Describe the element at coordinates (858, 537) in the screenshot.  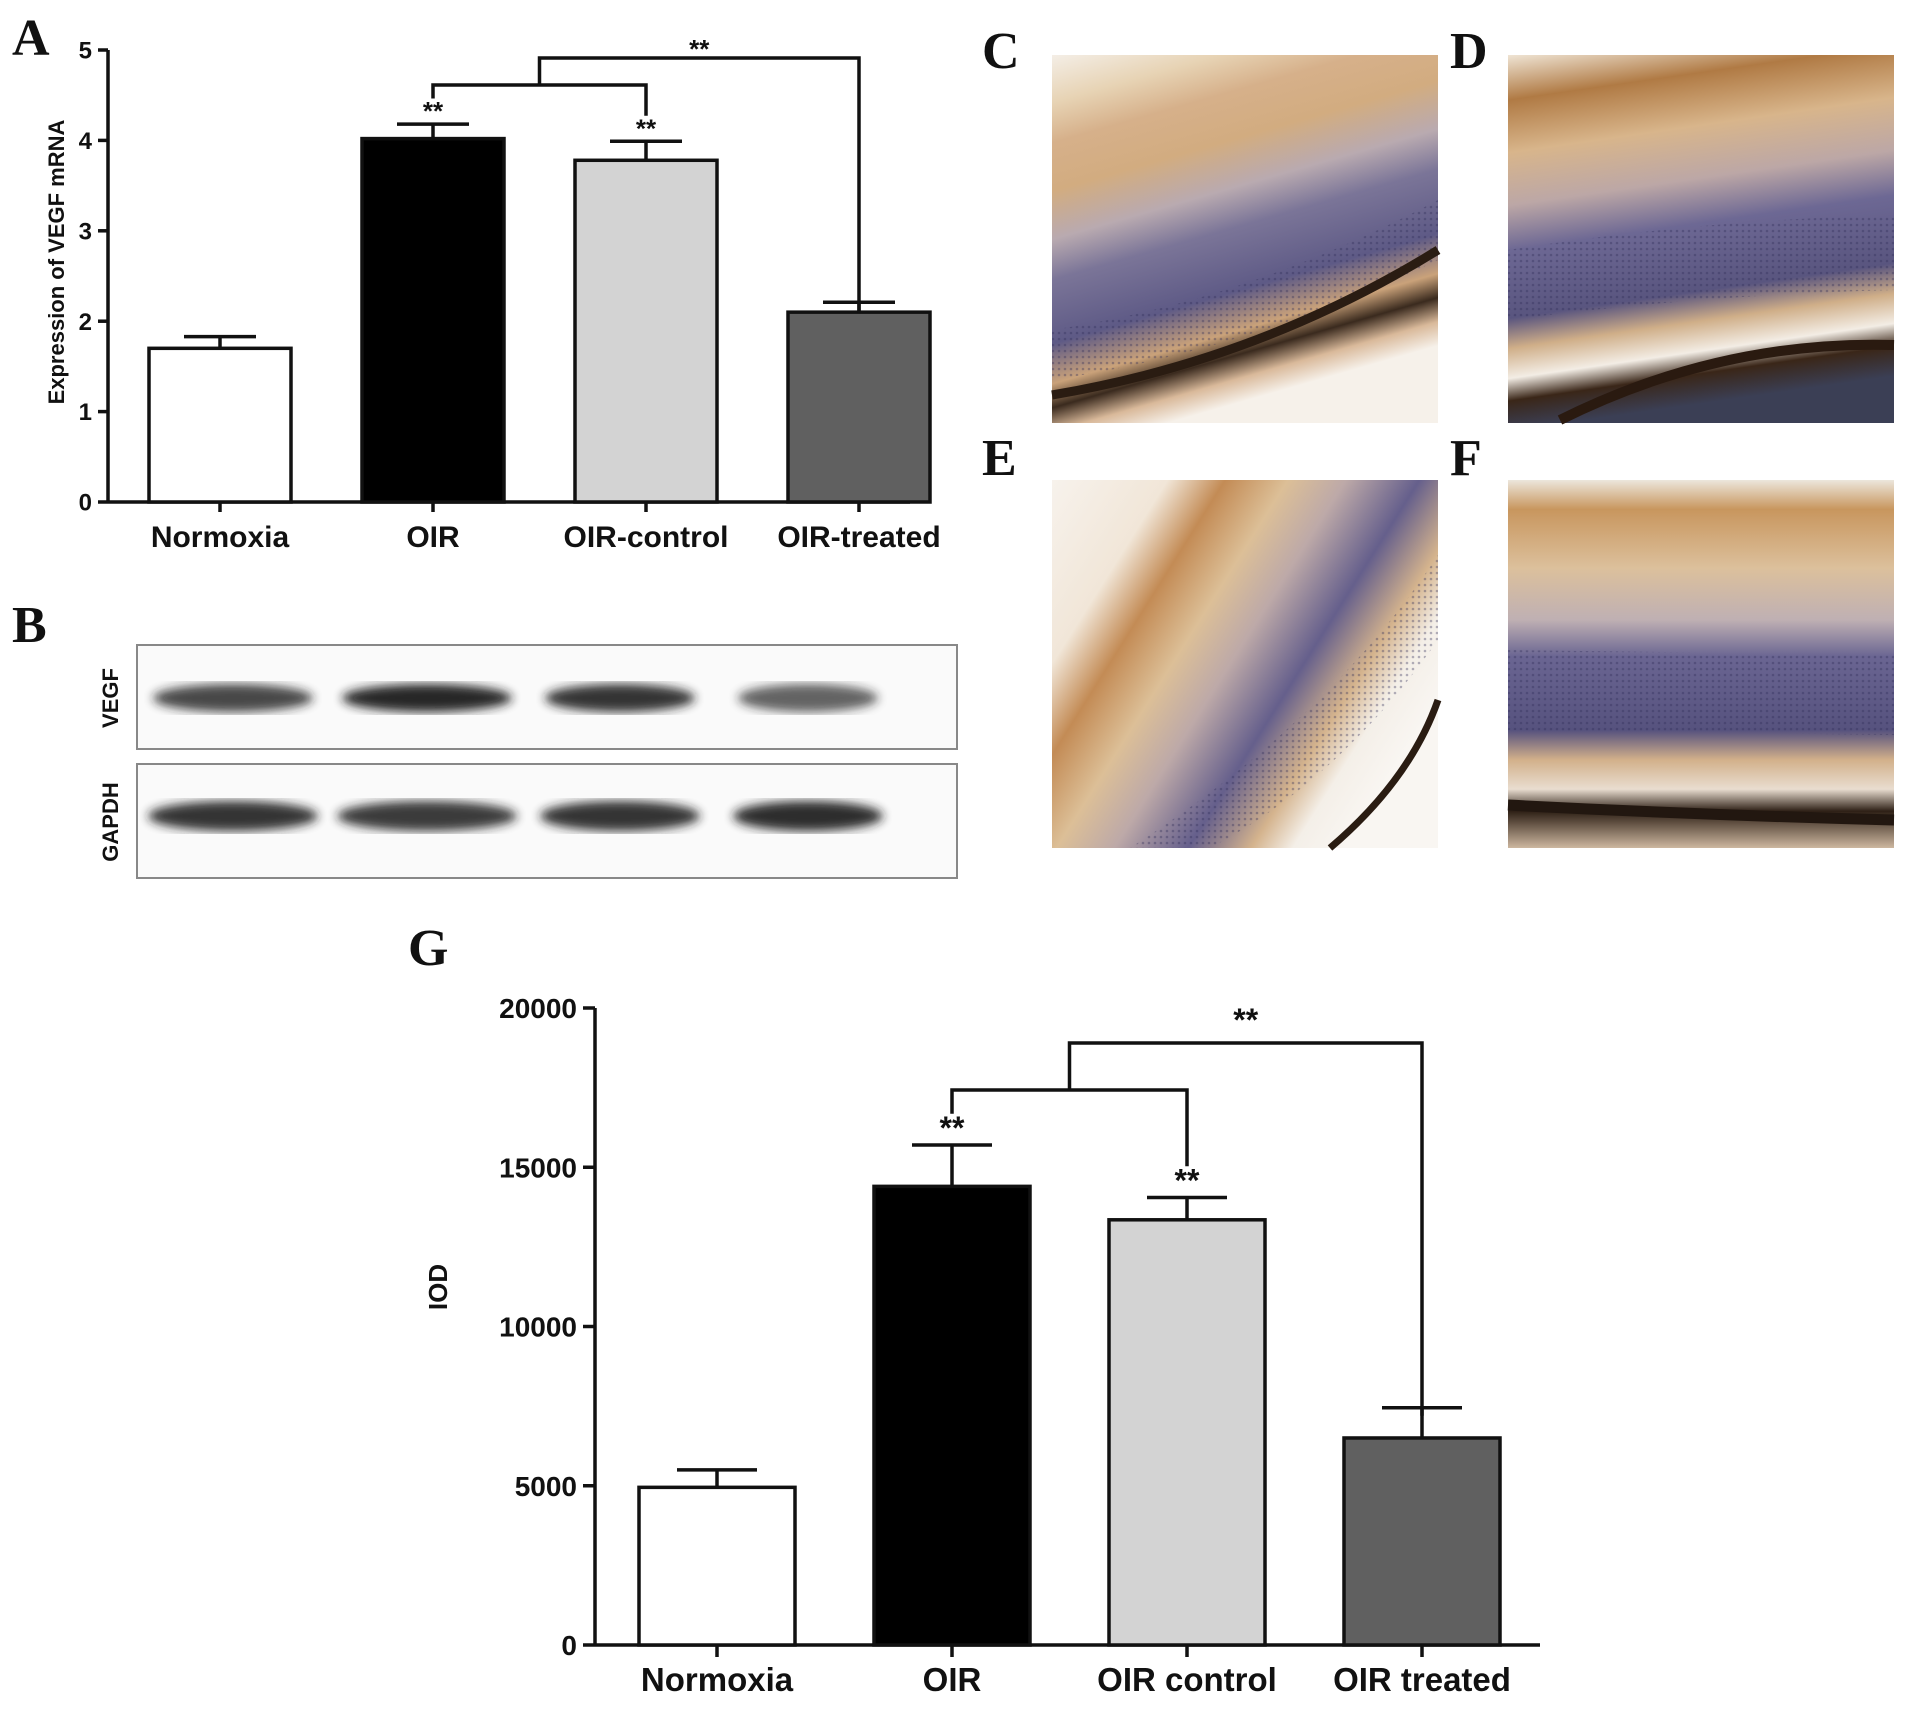
I see `x-tick-label: OIR-treated` at that location.